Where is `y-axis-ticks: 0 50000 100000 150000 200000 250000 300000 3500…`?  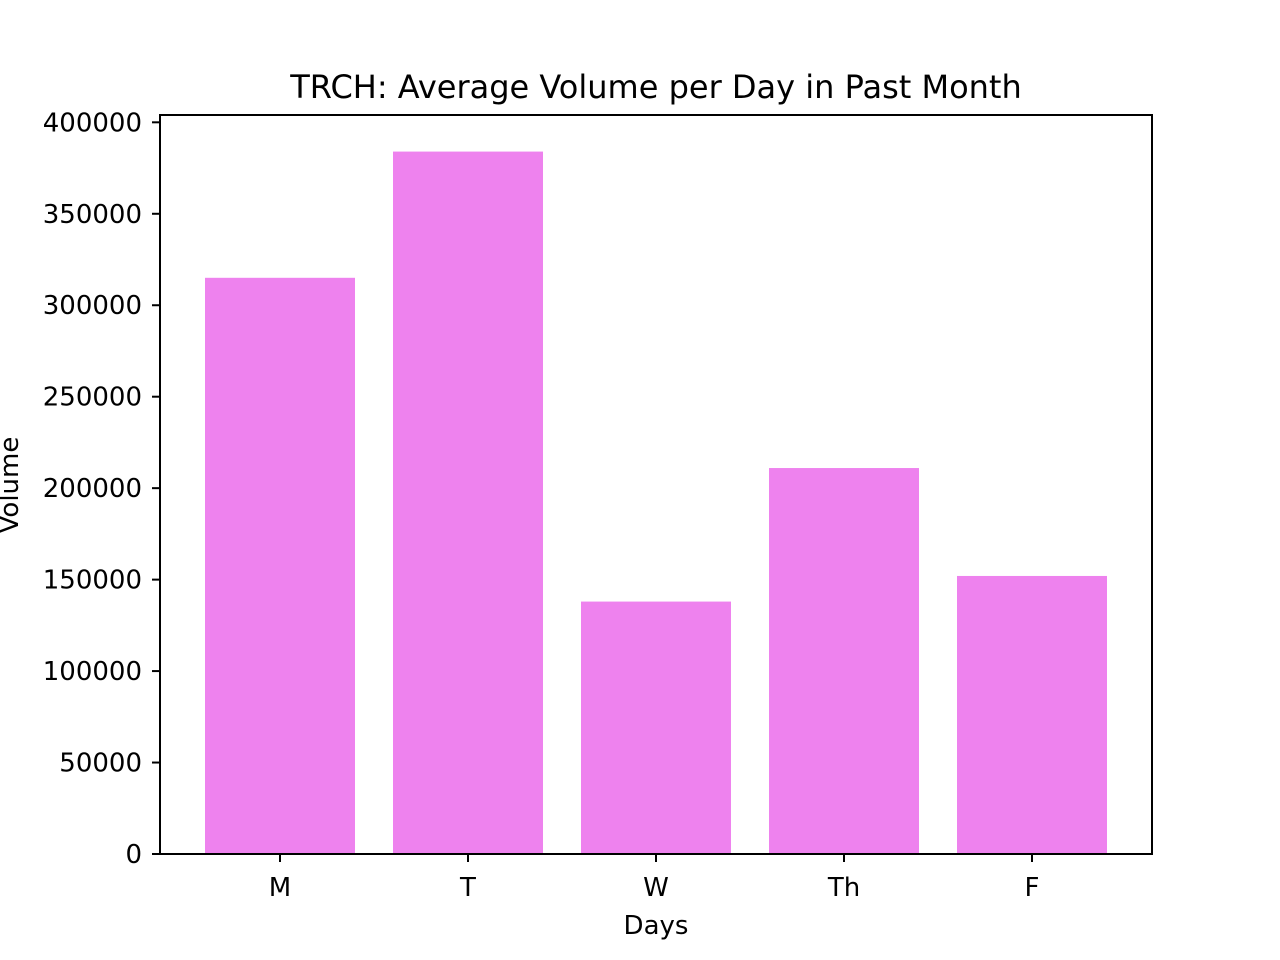
y-axis-ticks: 0 50000 100000 150000 200000 250000 300000 3500… is located at coordinates (101, 489).